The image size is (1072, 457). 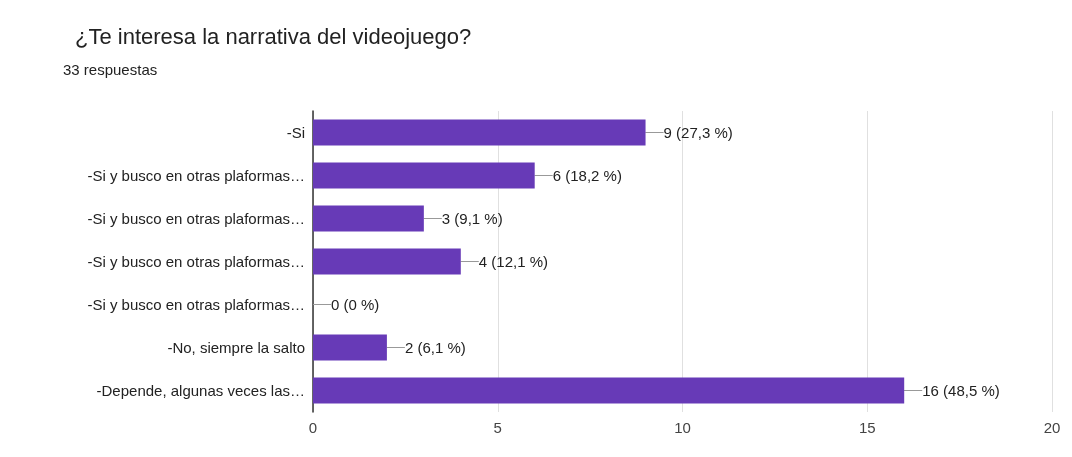 I want to click on x-tick-label: 10, so click(x=682, y=427).